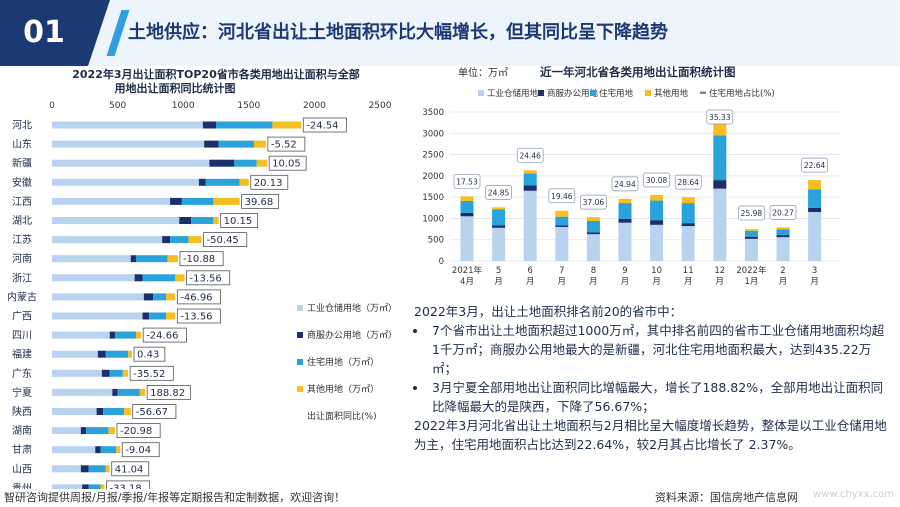  Describe the element at coordinates (52, 106) in the screenshot. I see `x-tick-label: 0` at that location.